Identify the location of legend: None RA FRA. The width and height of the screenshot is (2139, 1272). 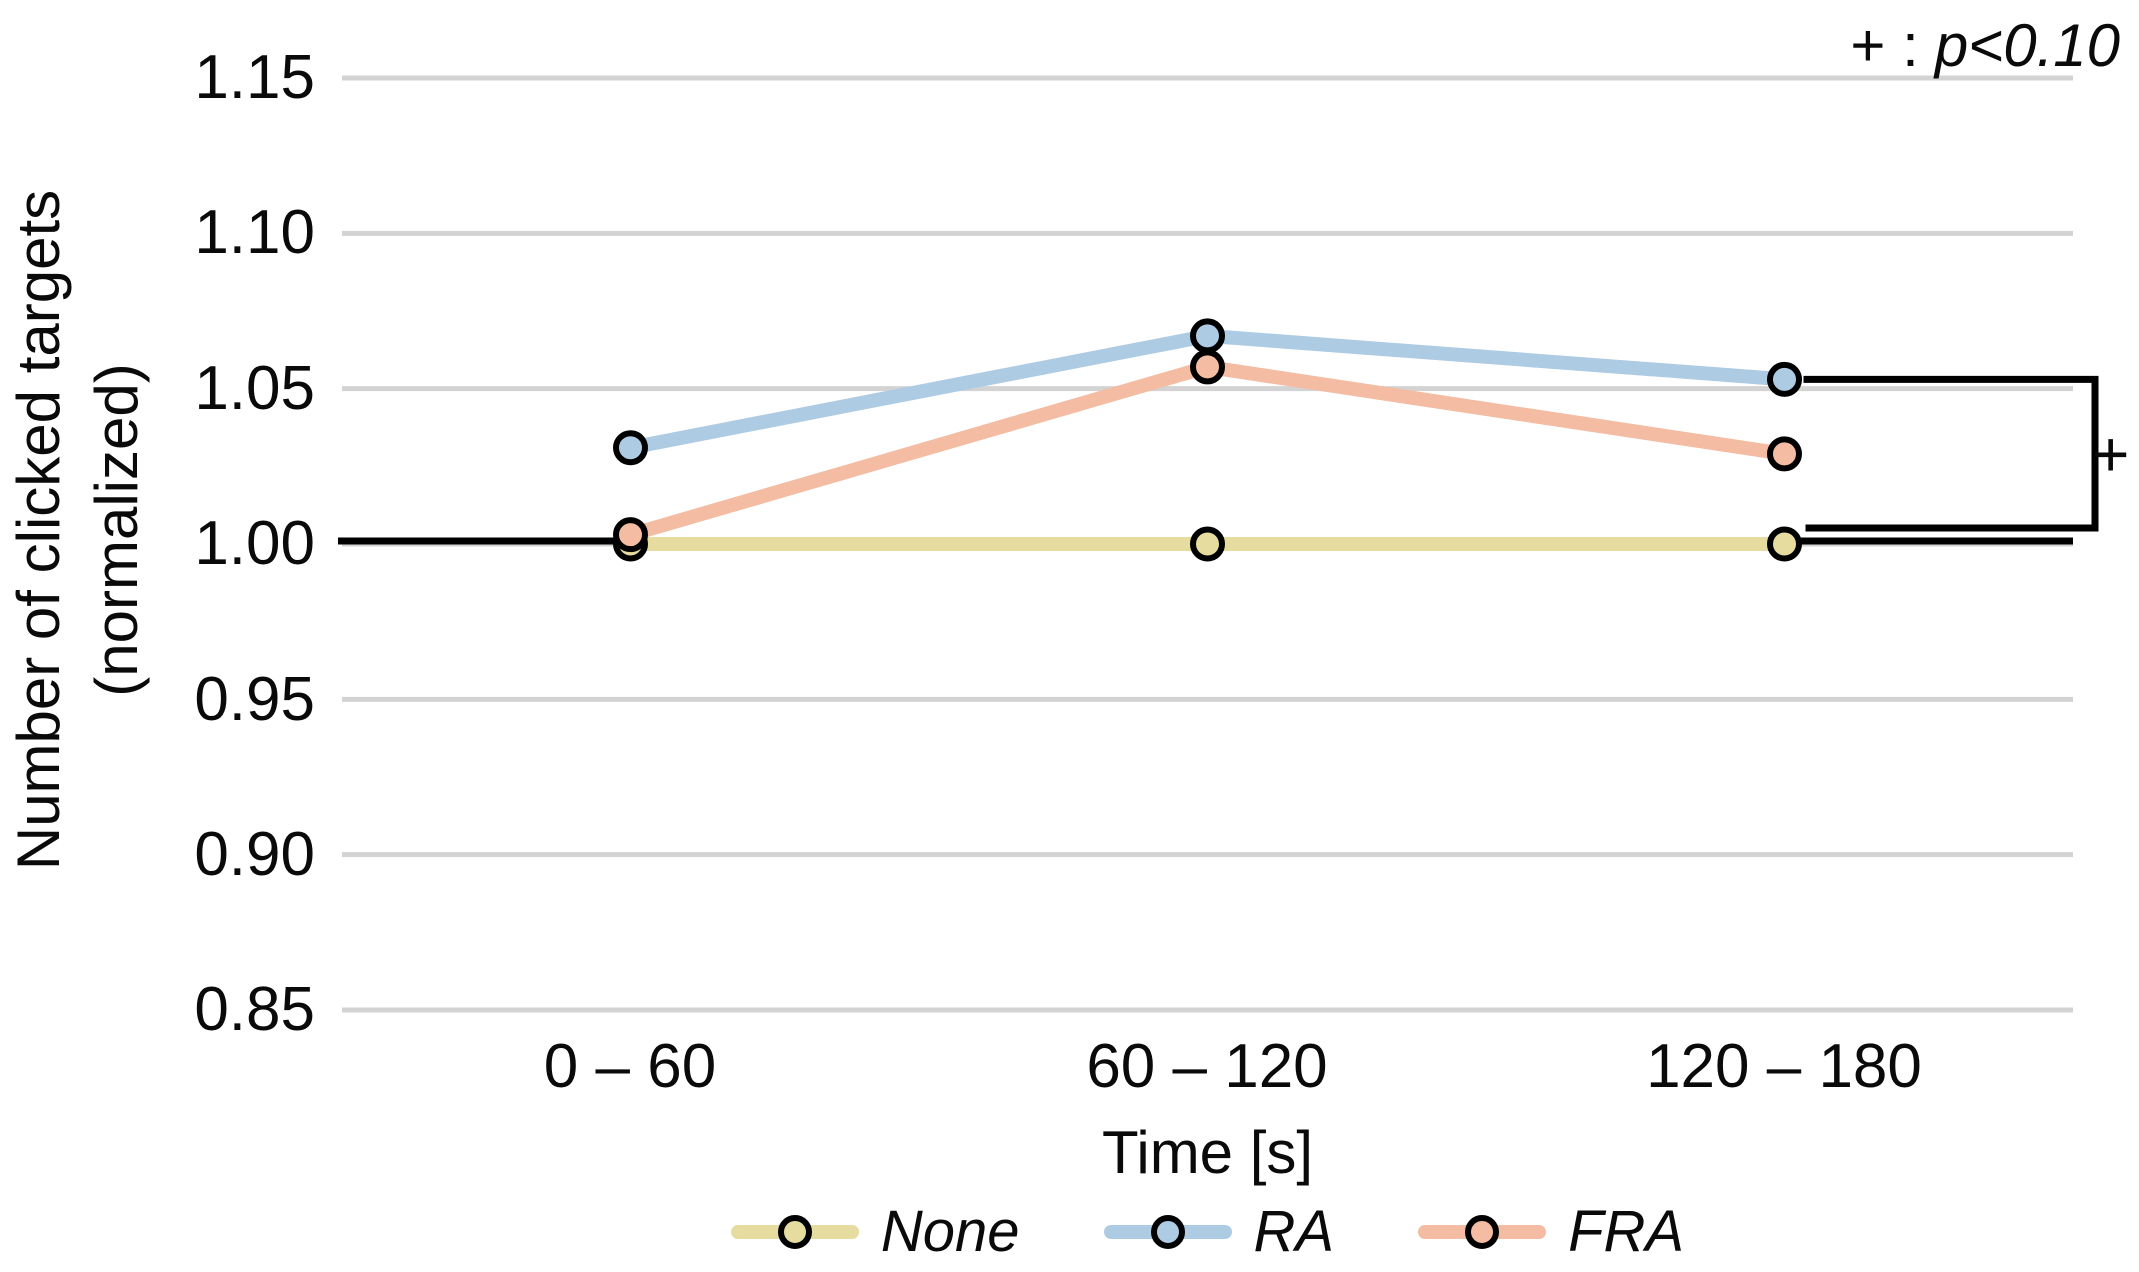
(1207, 1232).